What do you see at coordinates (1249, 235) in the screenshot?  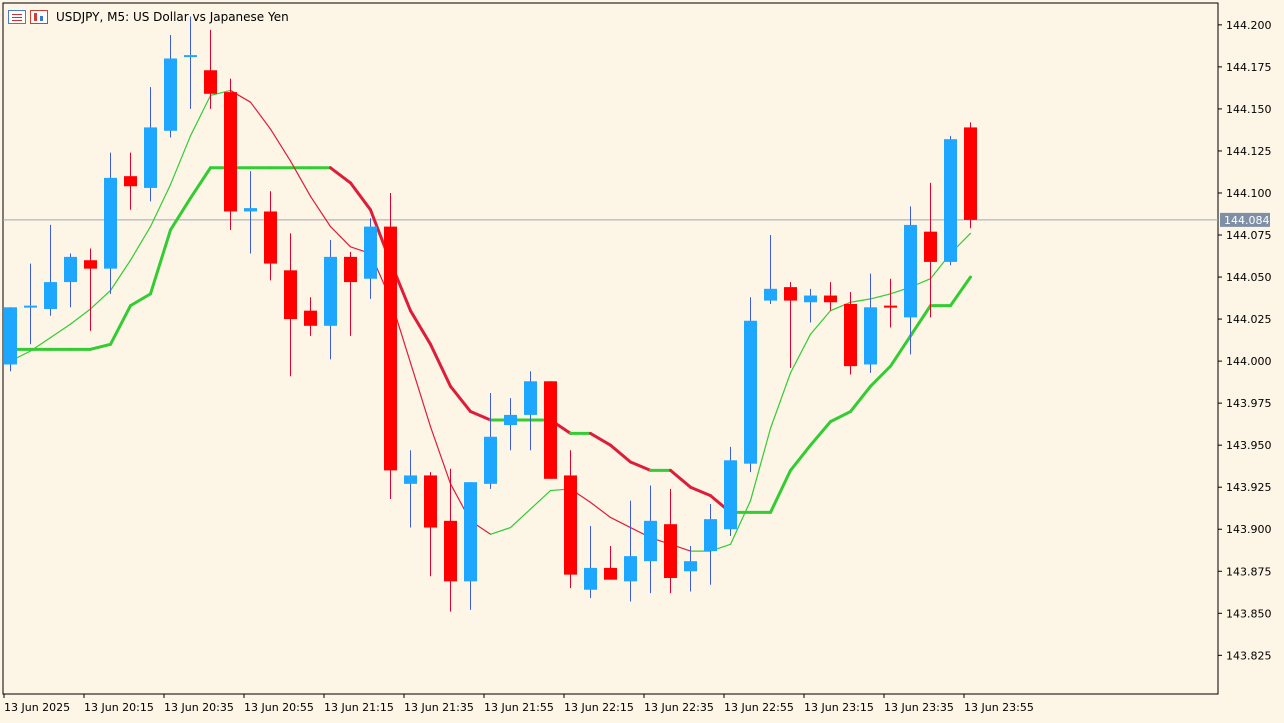 I see `price-tick-label: 144.075` at bounding box center [1249, 235].